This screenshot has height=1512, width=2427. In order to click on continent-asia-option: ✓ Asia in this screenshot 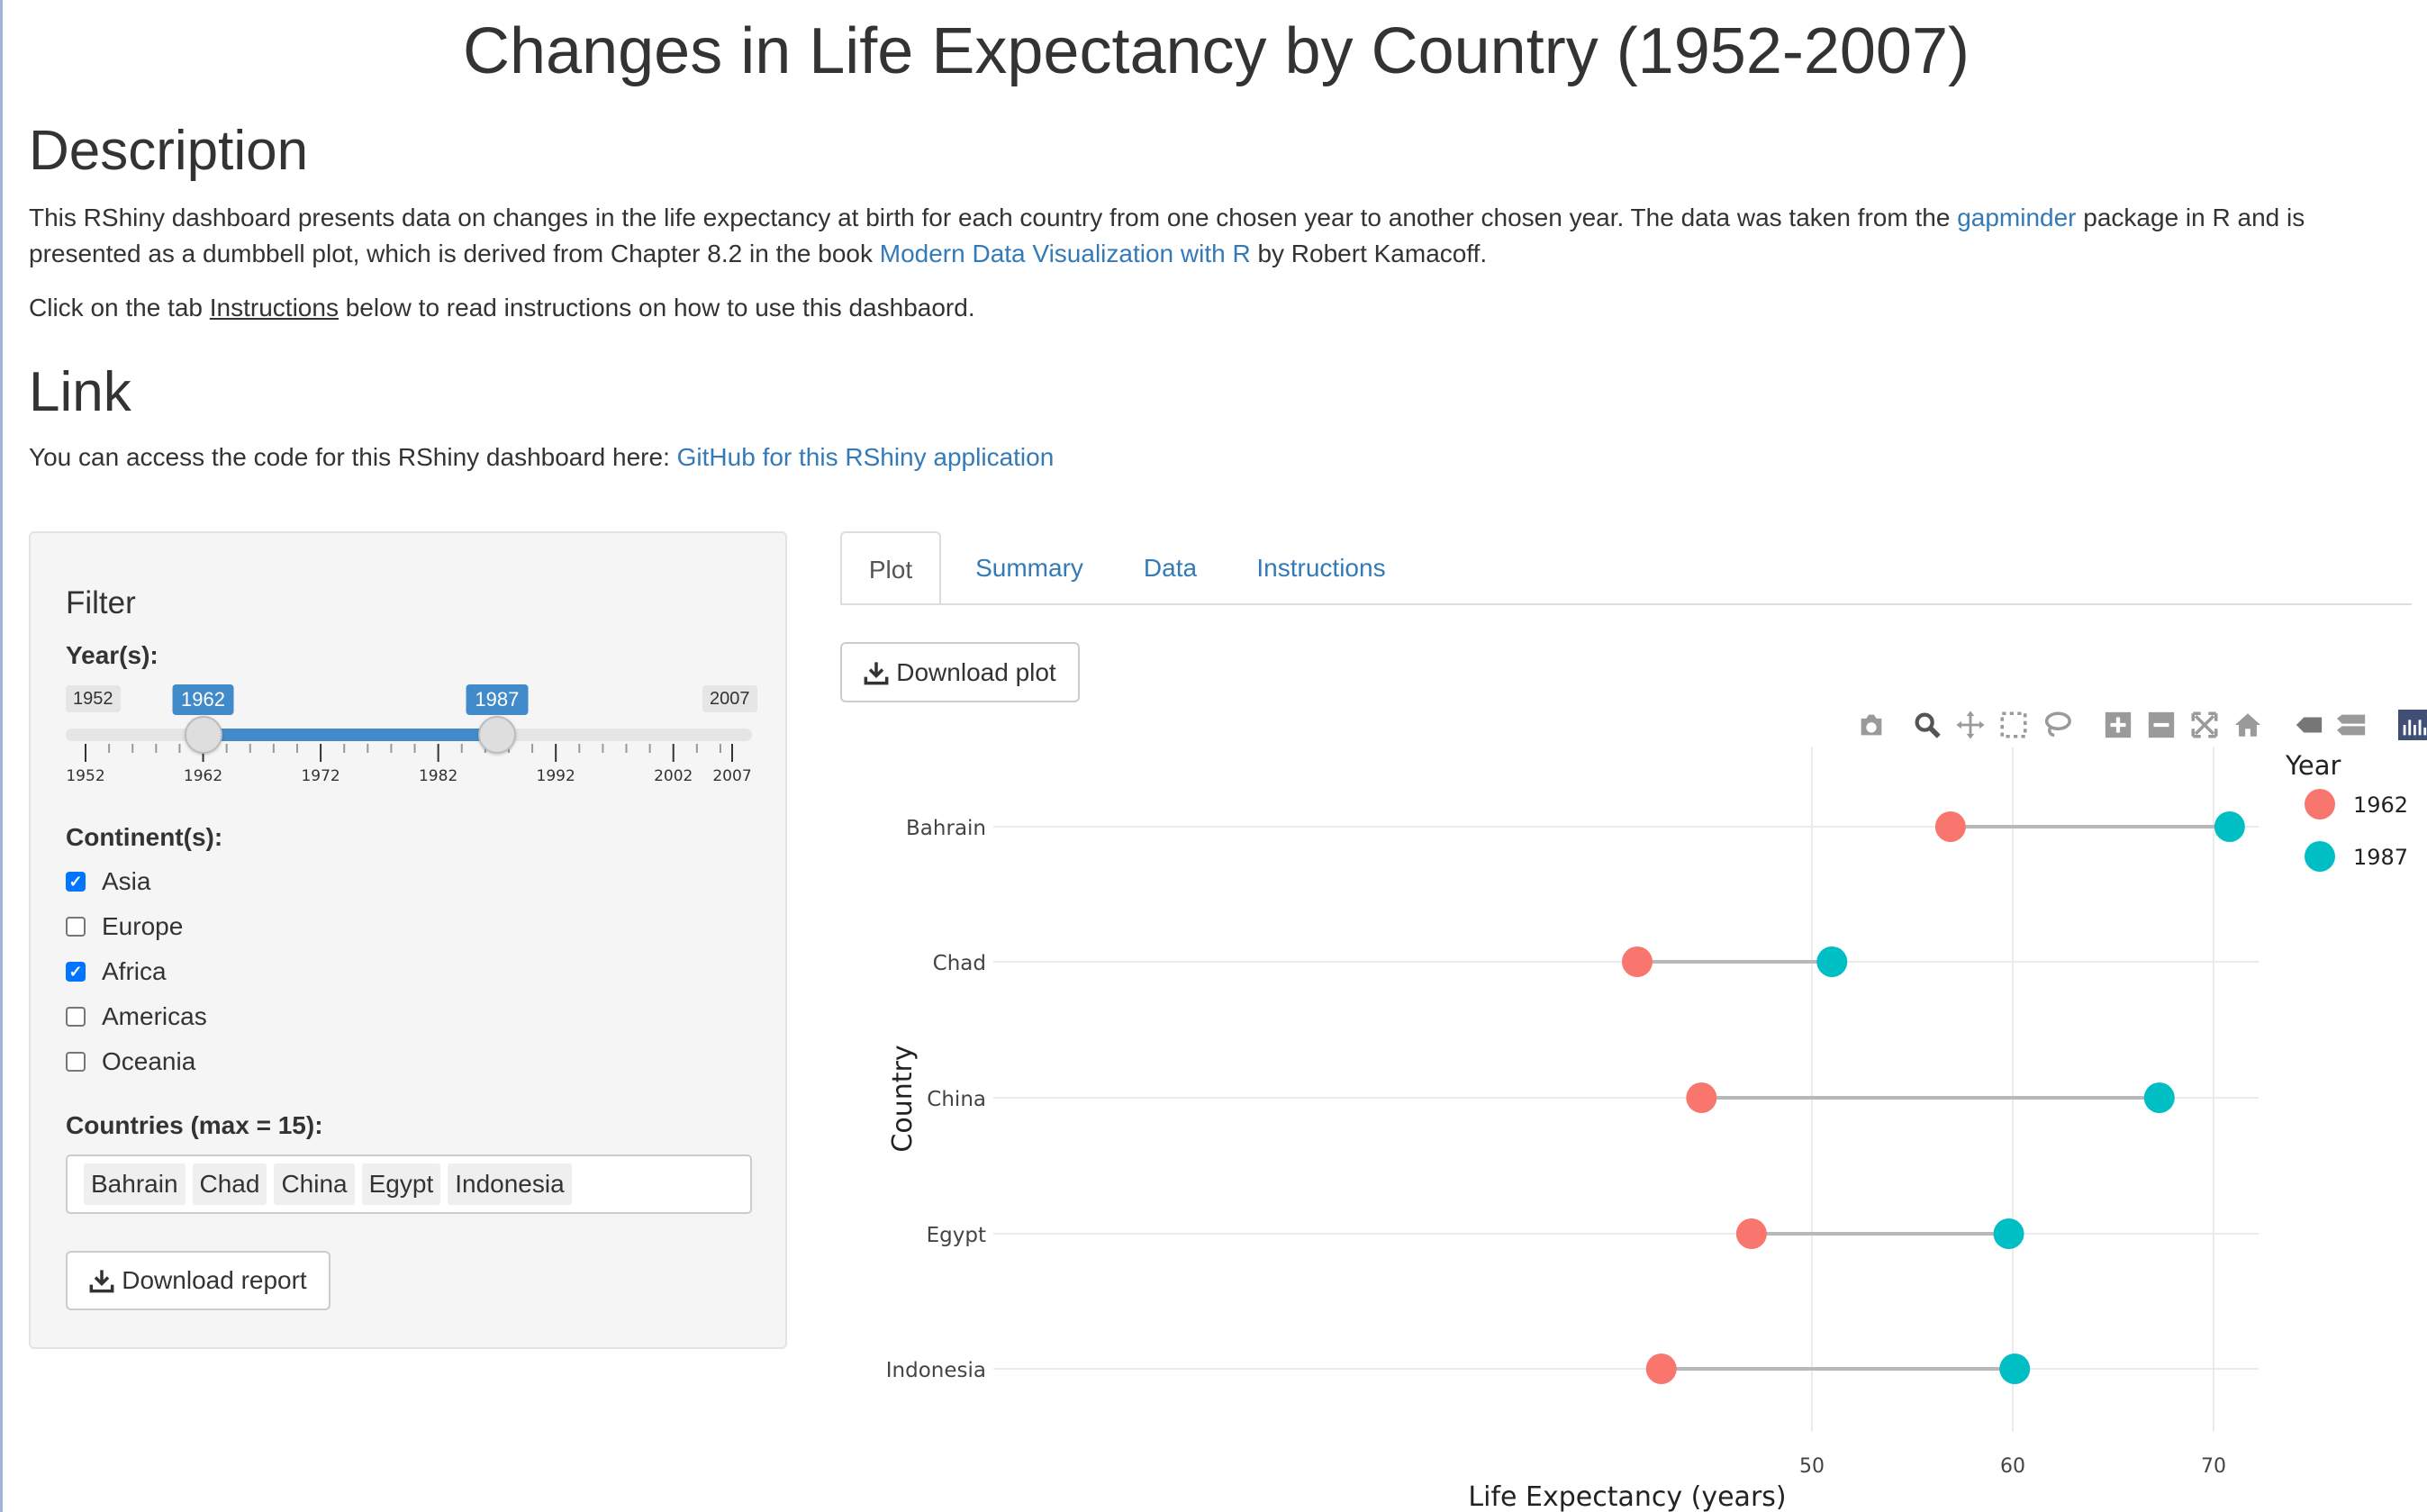, I will do `click(108, 882)`.